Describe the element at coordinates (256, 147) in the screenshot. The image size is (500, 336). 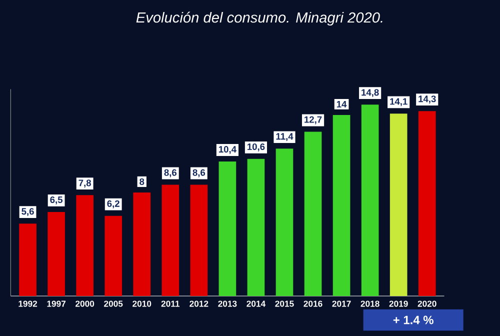
I see `data-label: 10,6` at that location.